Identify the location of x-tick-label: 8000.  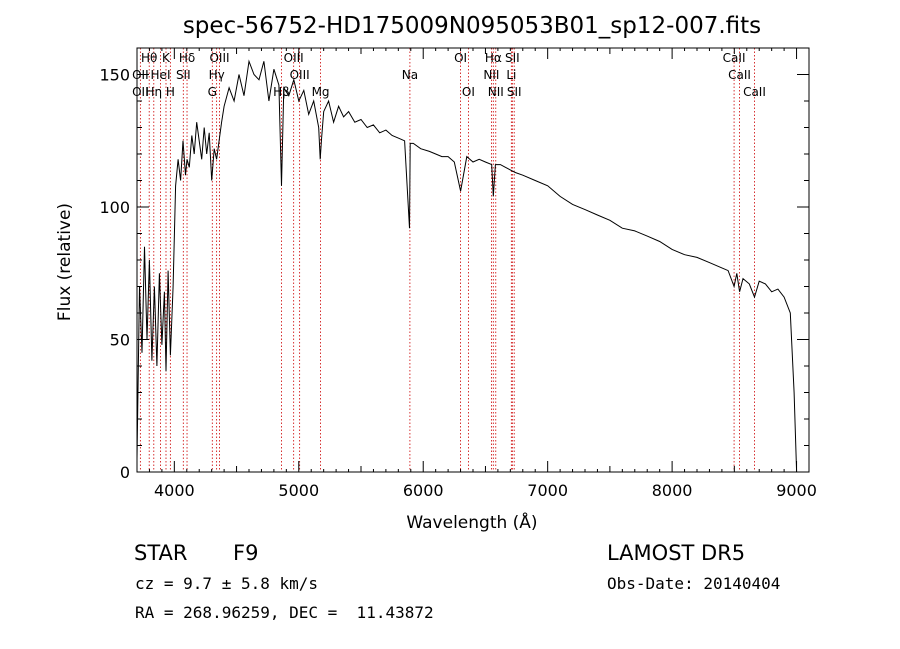
(672, 490).